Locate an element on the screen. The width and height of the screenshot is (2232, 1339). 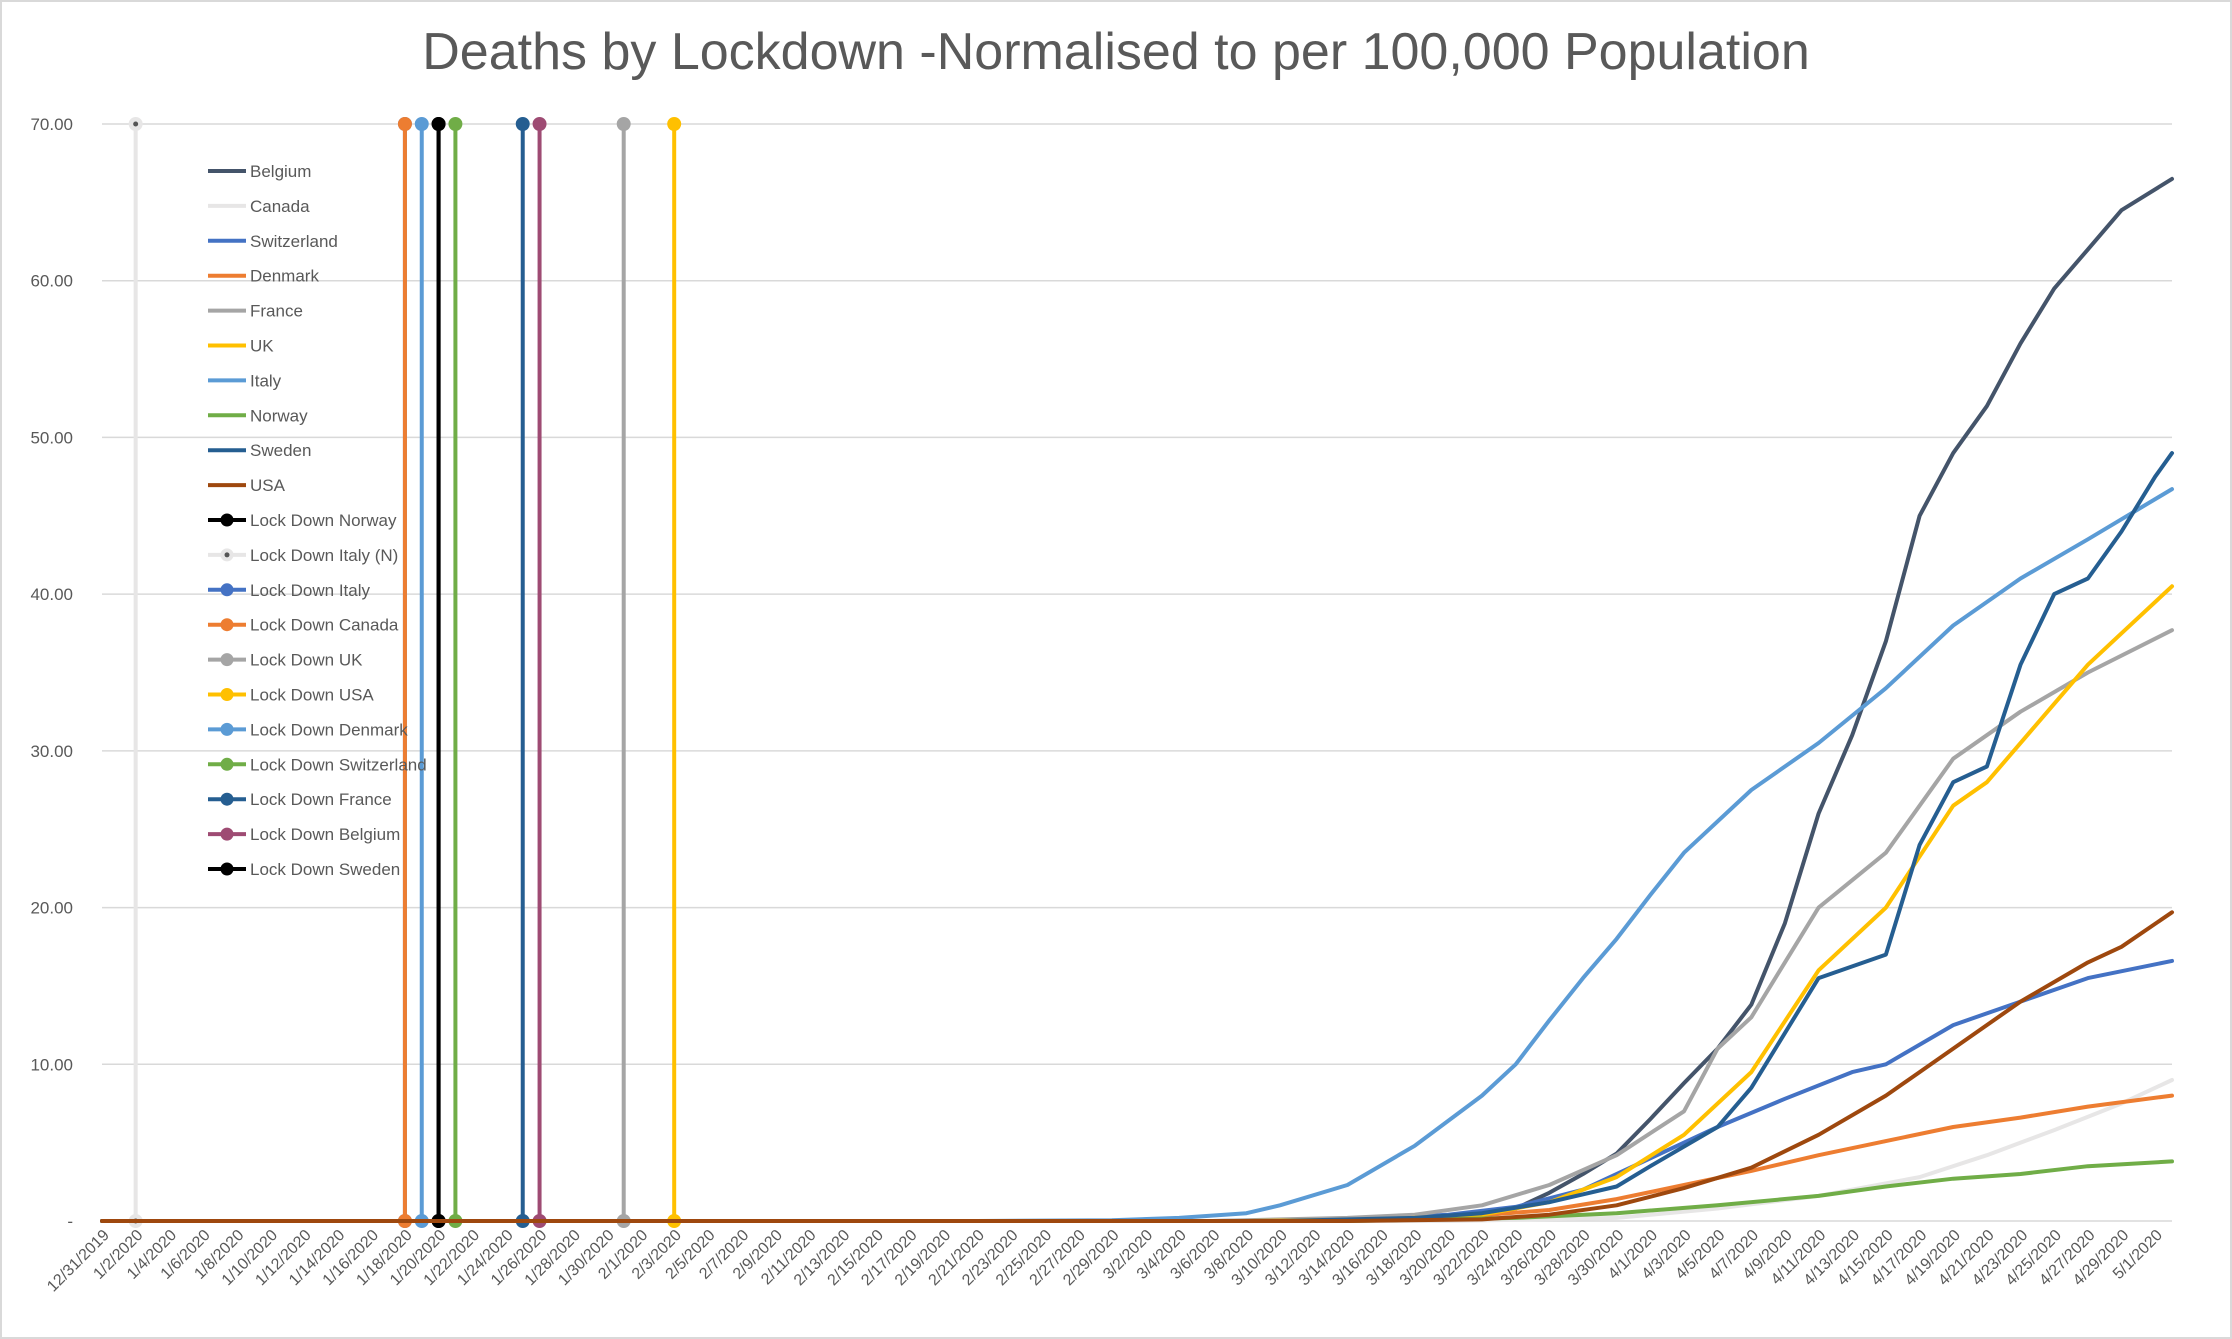
legend-label: Lock Down Italy (N) is located at coordinates (324, 555).